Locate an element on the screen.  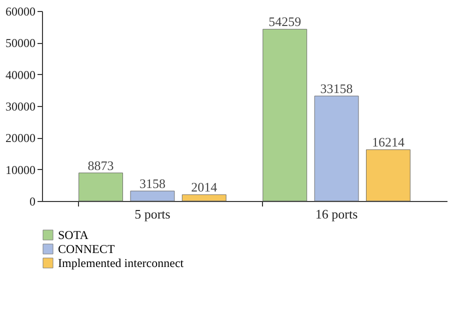
data-label: 16214 is located at coordinates (388, 142).